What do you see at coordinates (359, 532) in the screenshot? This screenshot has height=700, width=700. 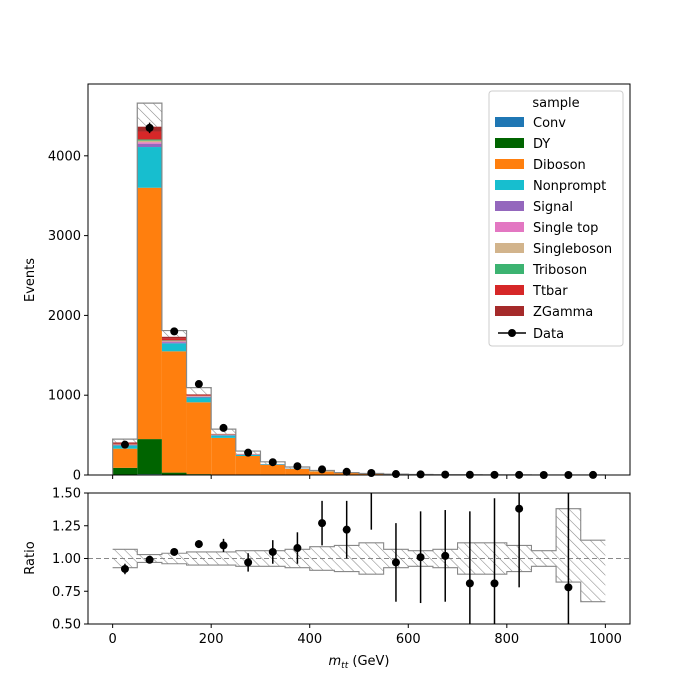 I see `ratio-band-upper-edge` at bounding box center [359, 532].